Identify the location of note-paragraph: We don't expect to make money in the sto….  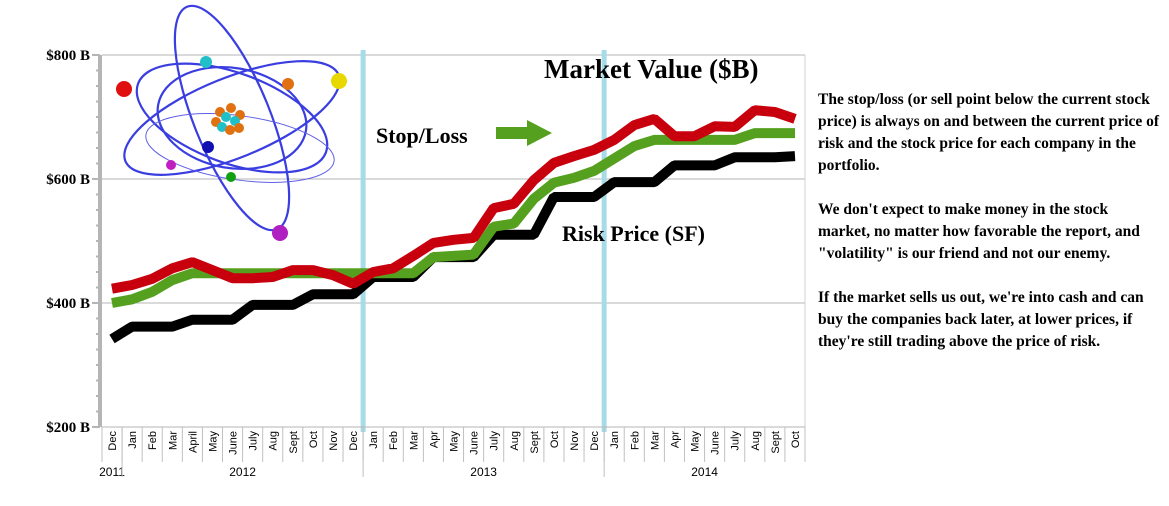
(979, 231).